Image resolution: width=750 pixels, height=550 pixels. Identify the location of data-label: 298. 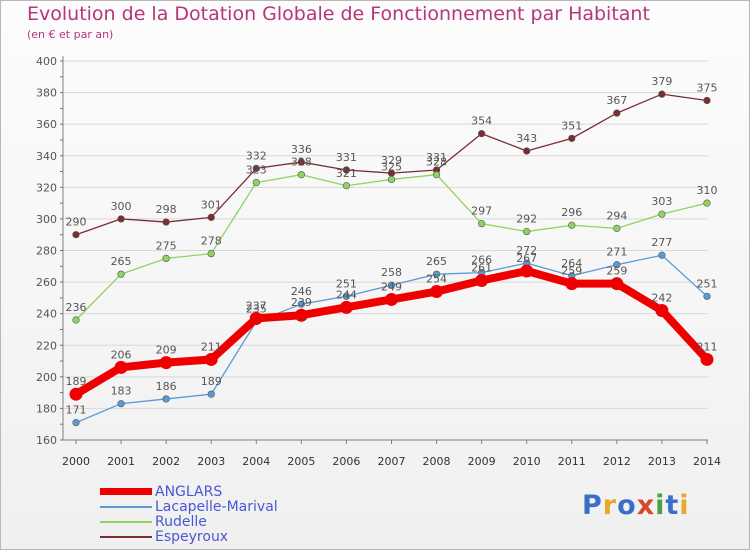
(166, 209).